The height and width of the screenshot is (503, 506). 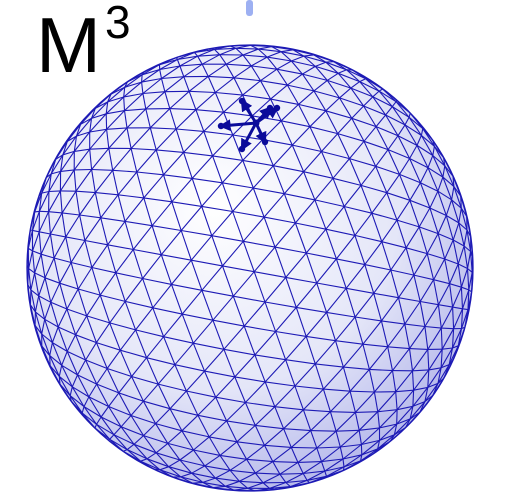 What do you see at coordinates (260, 133) in the screenshot?
I see `star-arrow` at bounding box center [260, 133].